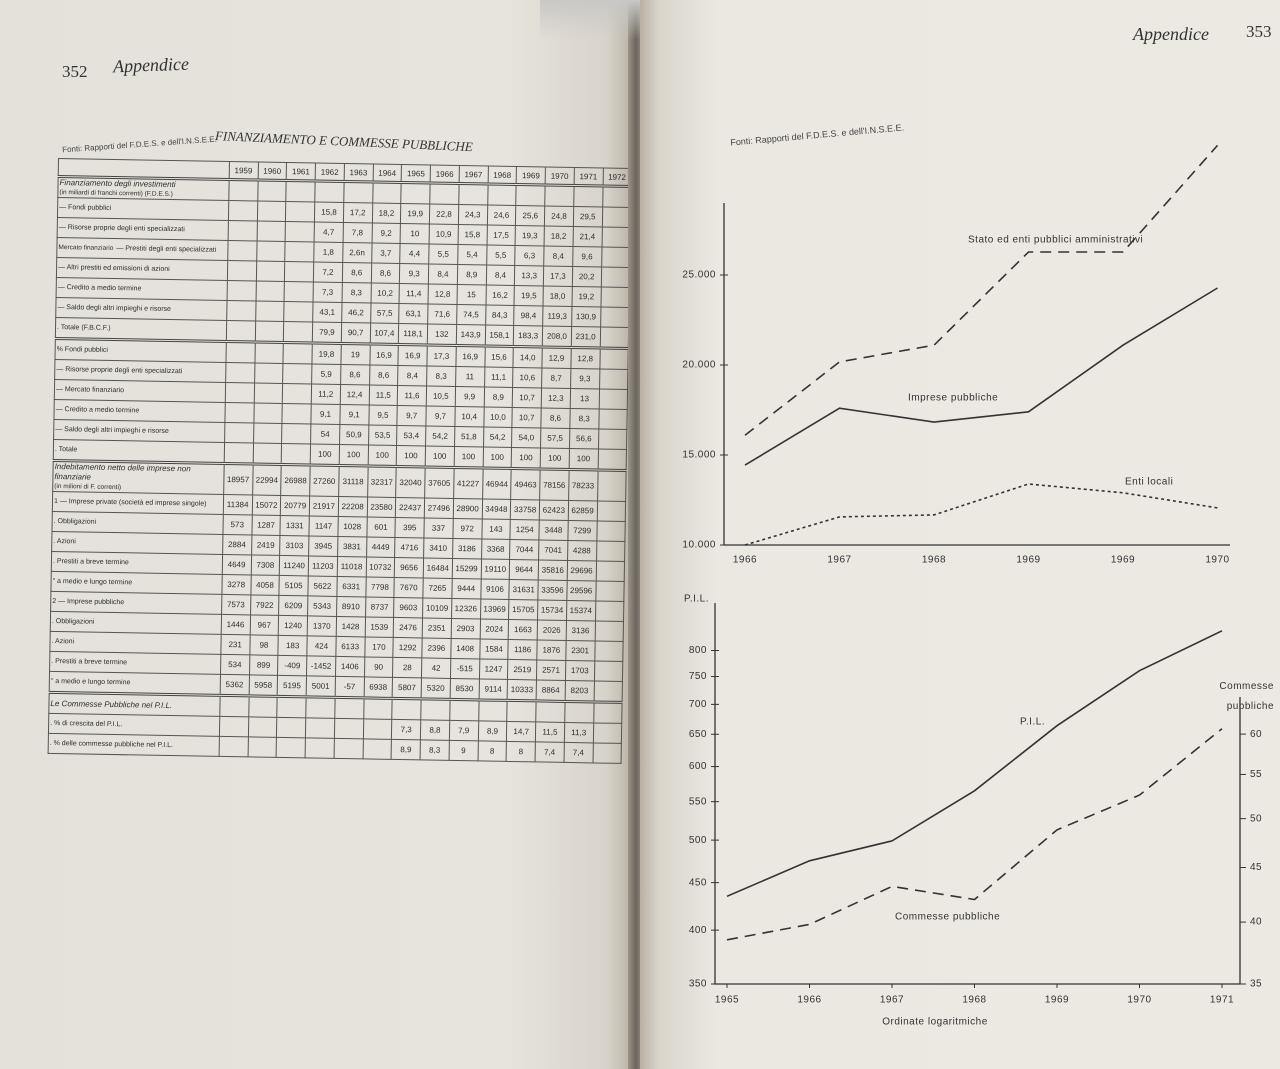  What do you see at coordinates (352, 566) in the screenshot?
I see `table-cell: 11018` at bounding box center [352, 566].